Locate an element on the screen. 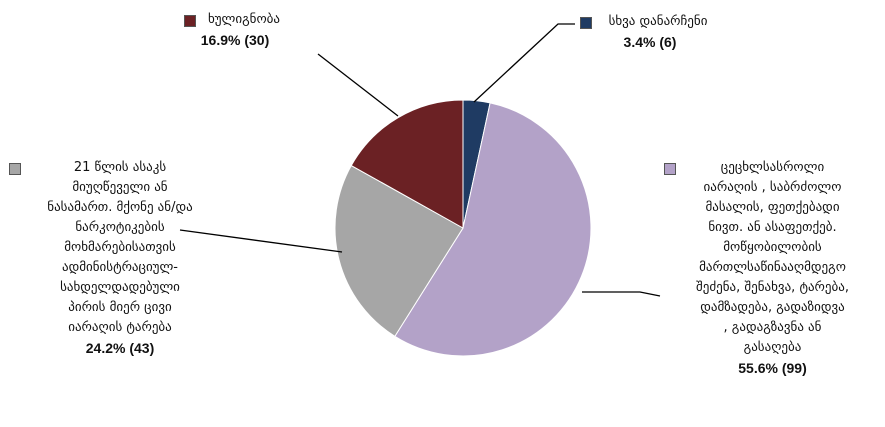 Image resolution: width=885 pixels, height=427 pixels. pie-slice-coldweapon is located at coordinates (399, 251).